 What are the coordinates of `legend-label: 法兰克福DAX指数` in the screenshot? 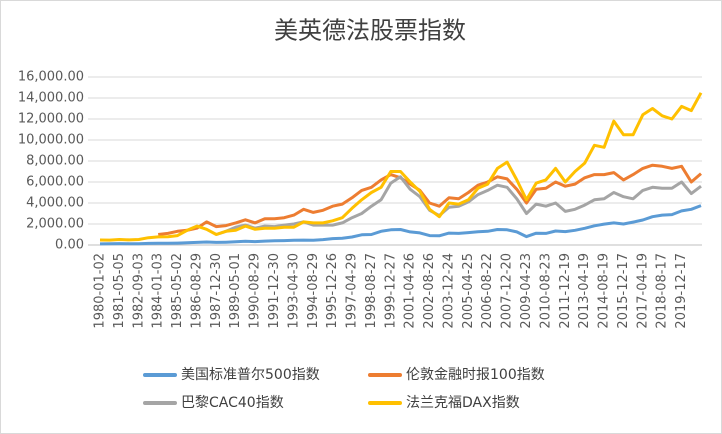 It's located at (463, 403).